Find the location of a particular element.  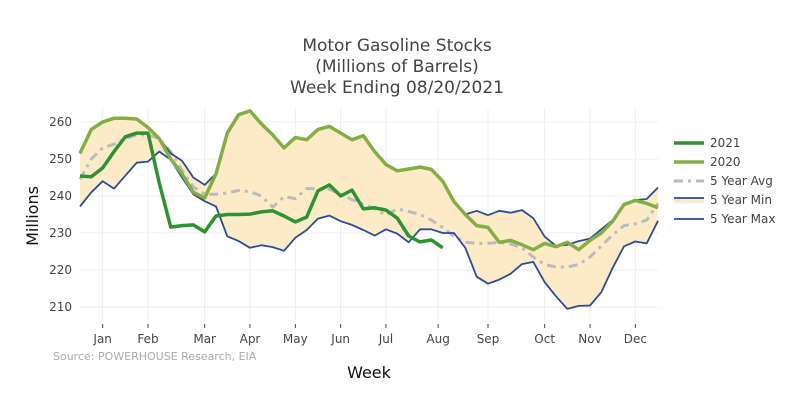

legend-item: 5 Year Max is located at coordinates (724, 219).